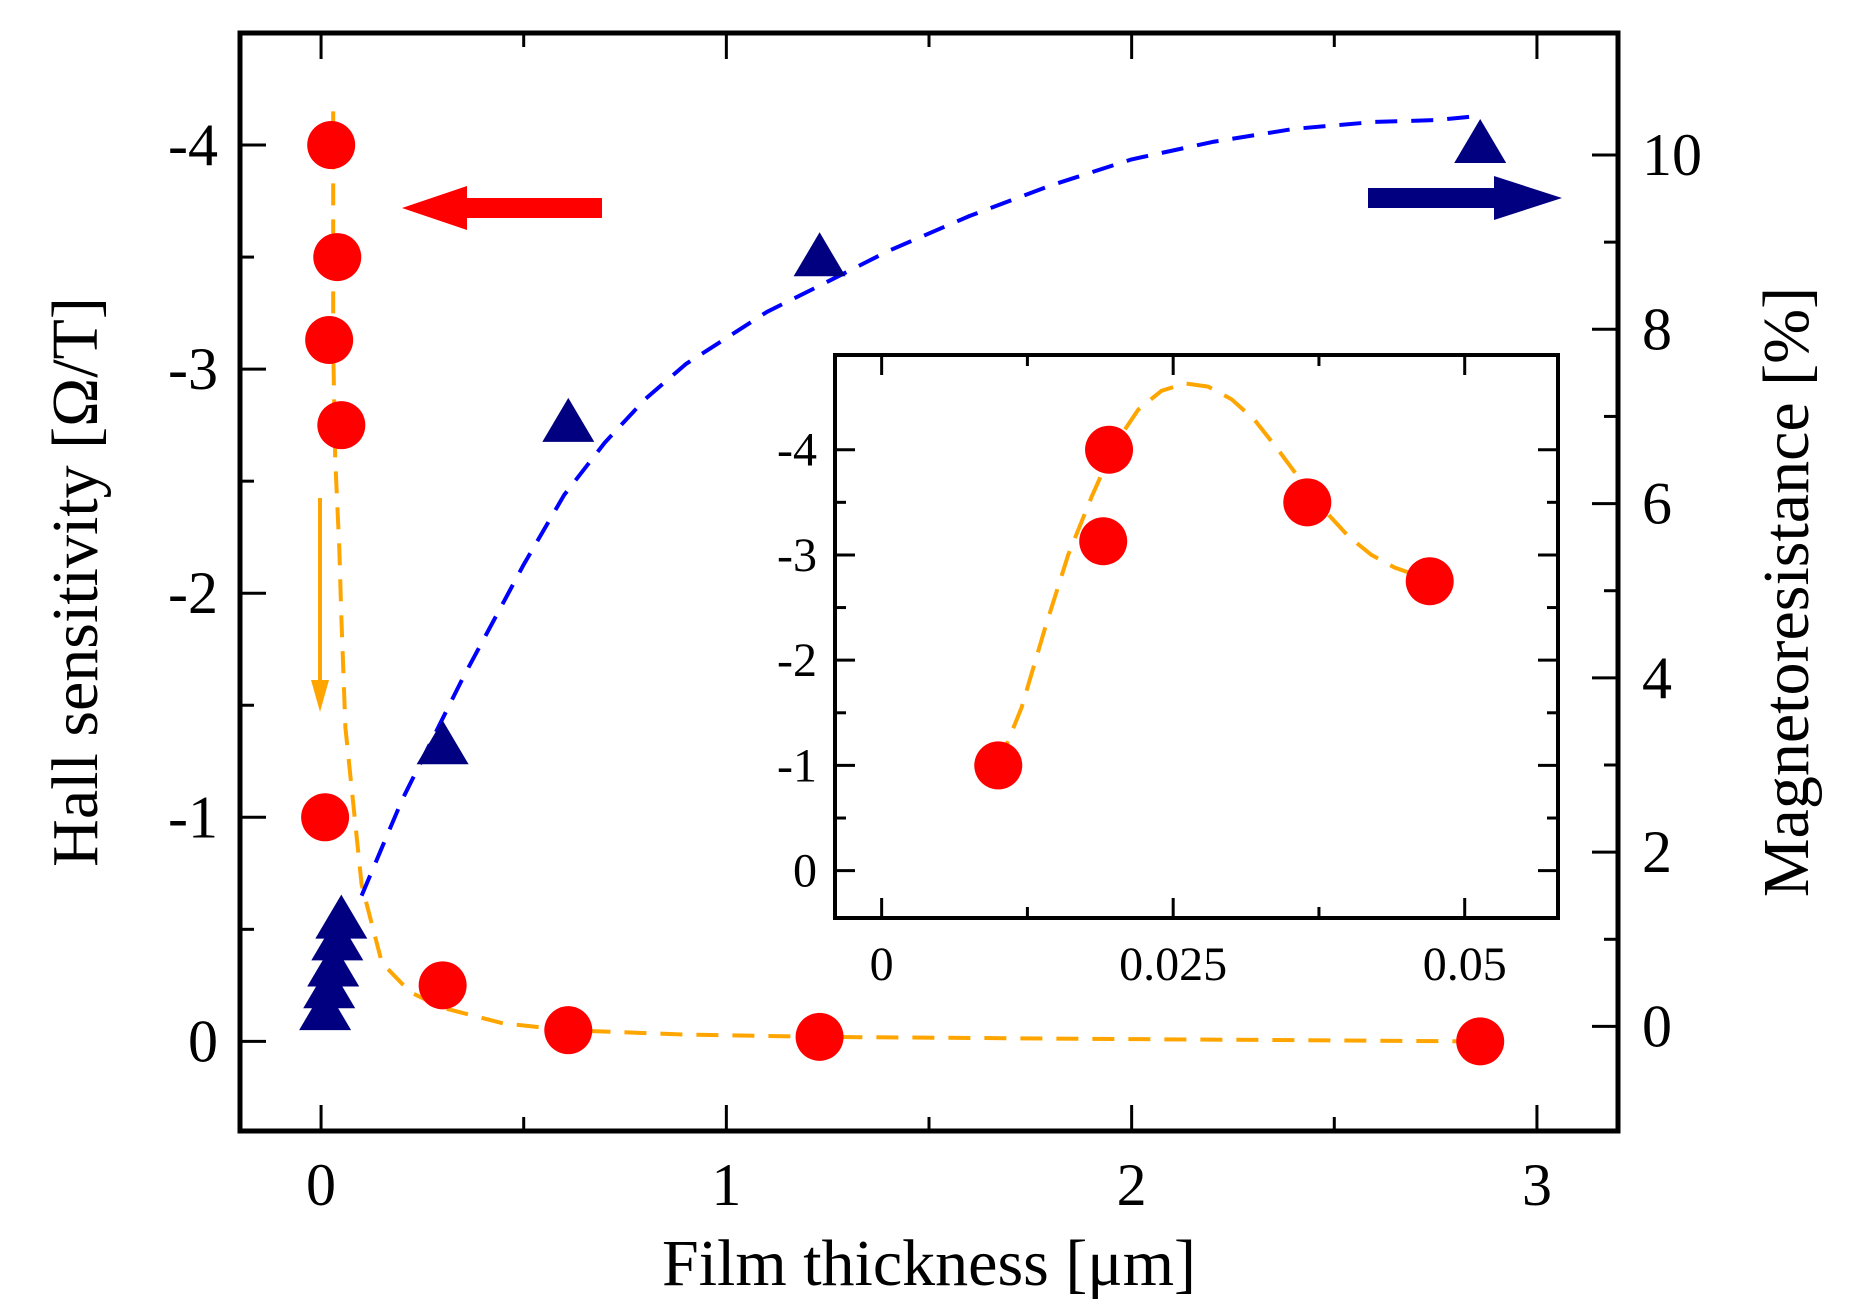 Image resolution: width=1851 pixels, height=1313 pixels. I want to click on right-y-tick-label: 2, so click(1657, 852).